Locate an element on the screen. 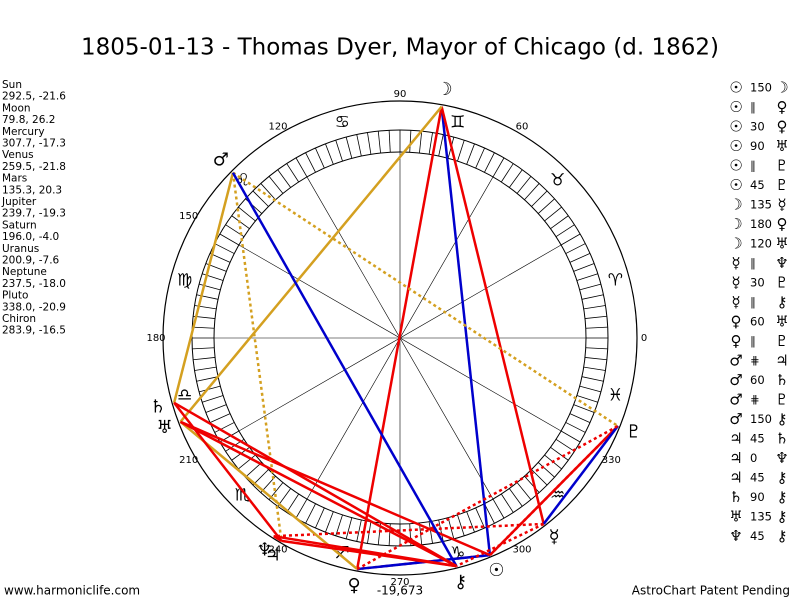 This screenshot has width=800, height=604. aspect-planet-2: ♅ is located at coordinates (781, 322).